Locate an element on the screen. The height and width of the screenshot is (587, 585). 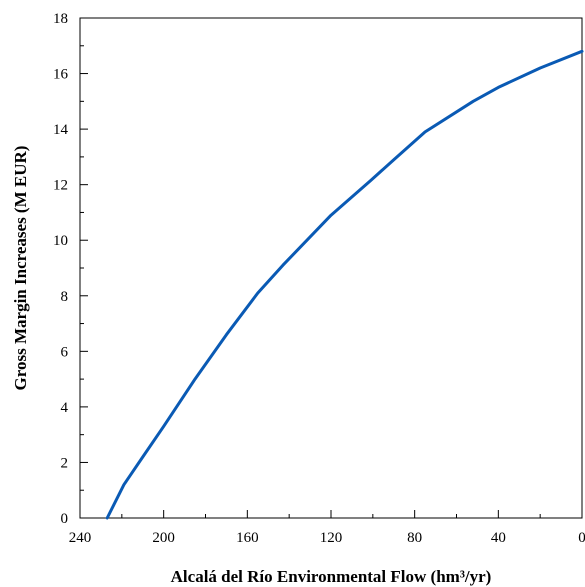
y-axis-ticks: 0 2 4 6 8 10 12 14 16 18 is located at coordinates (70, 269).